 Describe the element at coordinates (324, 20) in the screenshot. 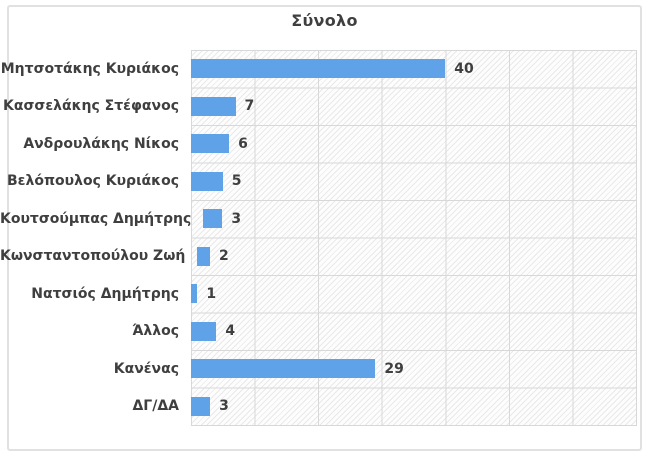

I see `chart-title: Σύνολο` at that location.